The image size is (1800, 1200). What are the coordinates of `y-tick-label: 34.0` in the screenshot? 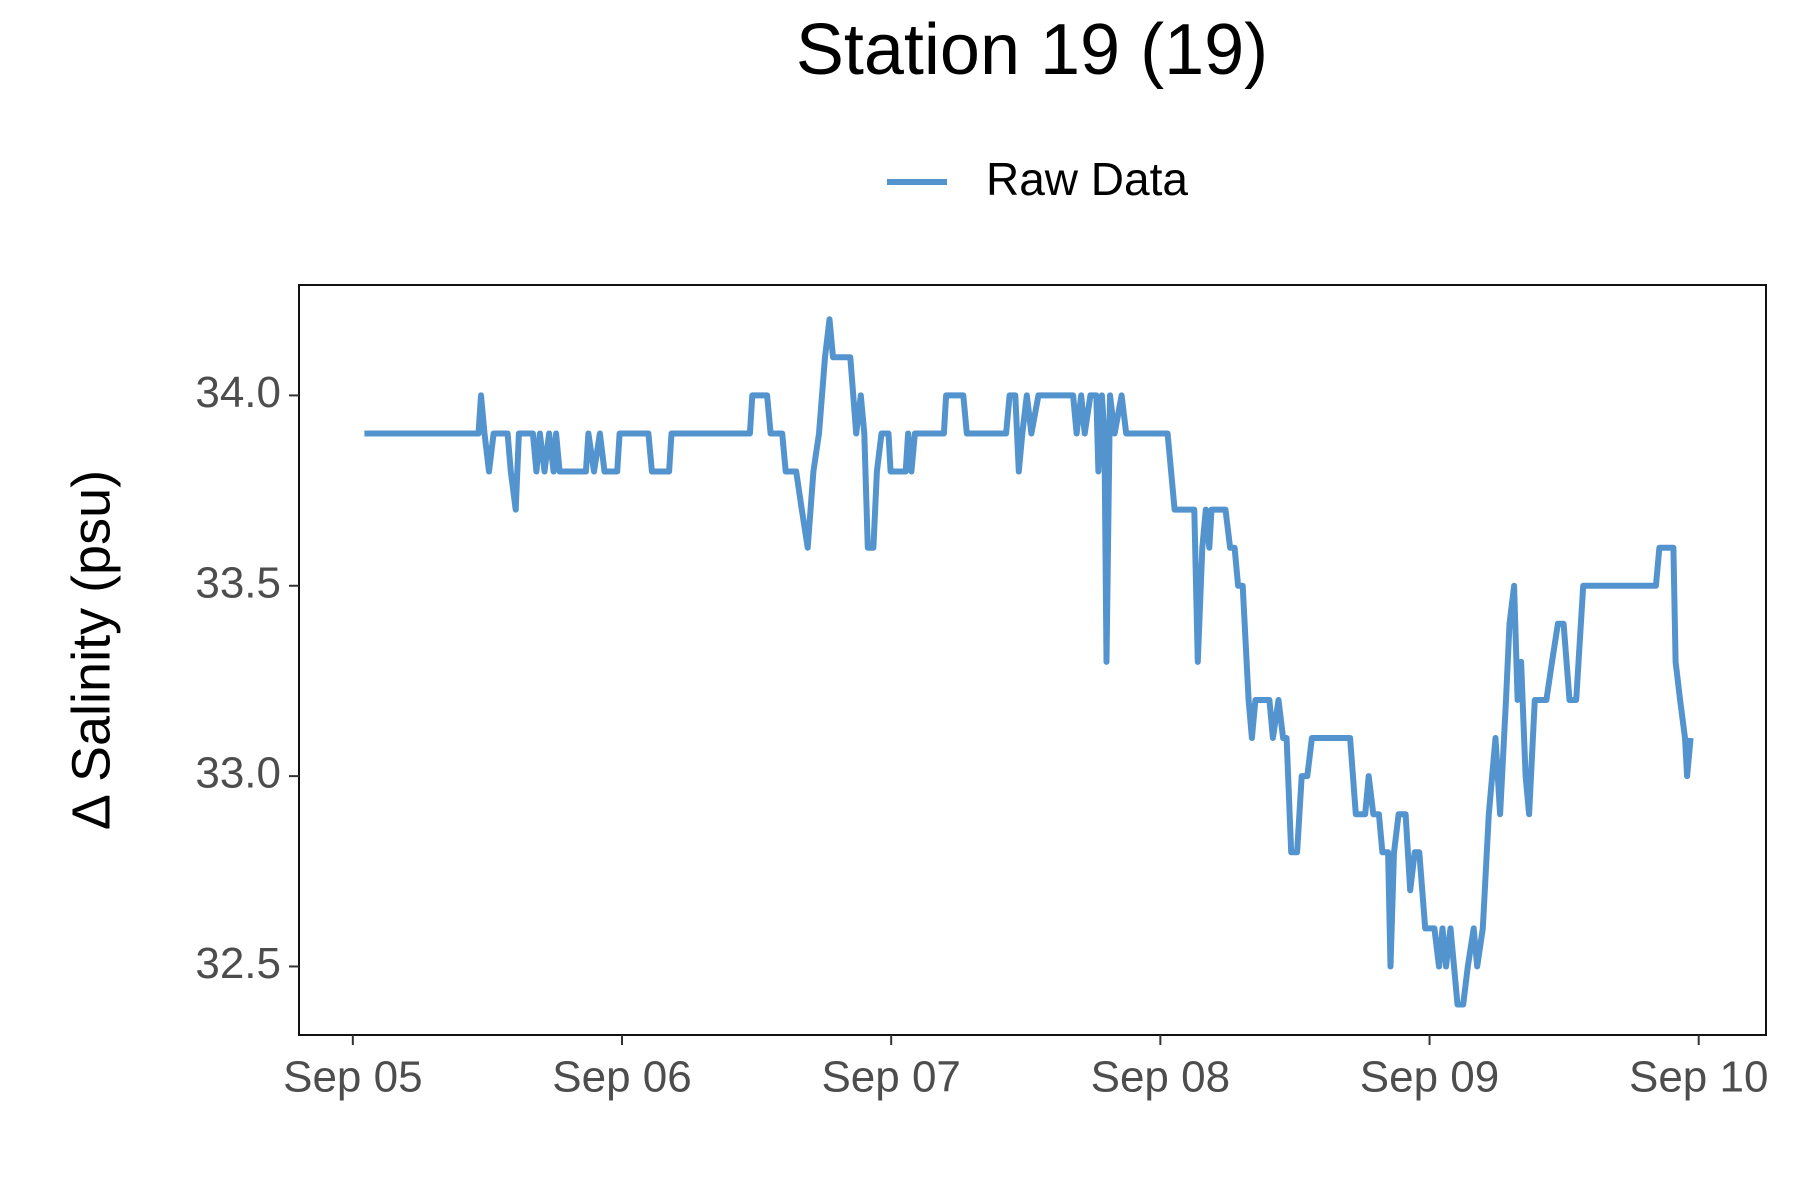 It's located at (238, 392).